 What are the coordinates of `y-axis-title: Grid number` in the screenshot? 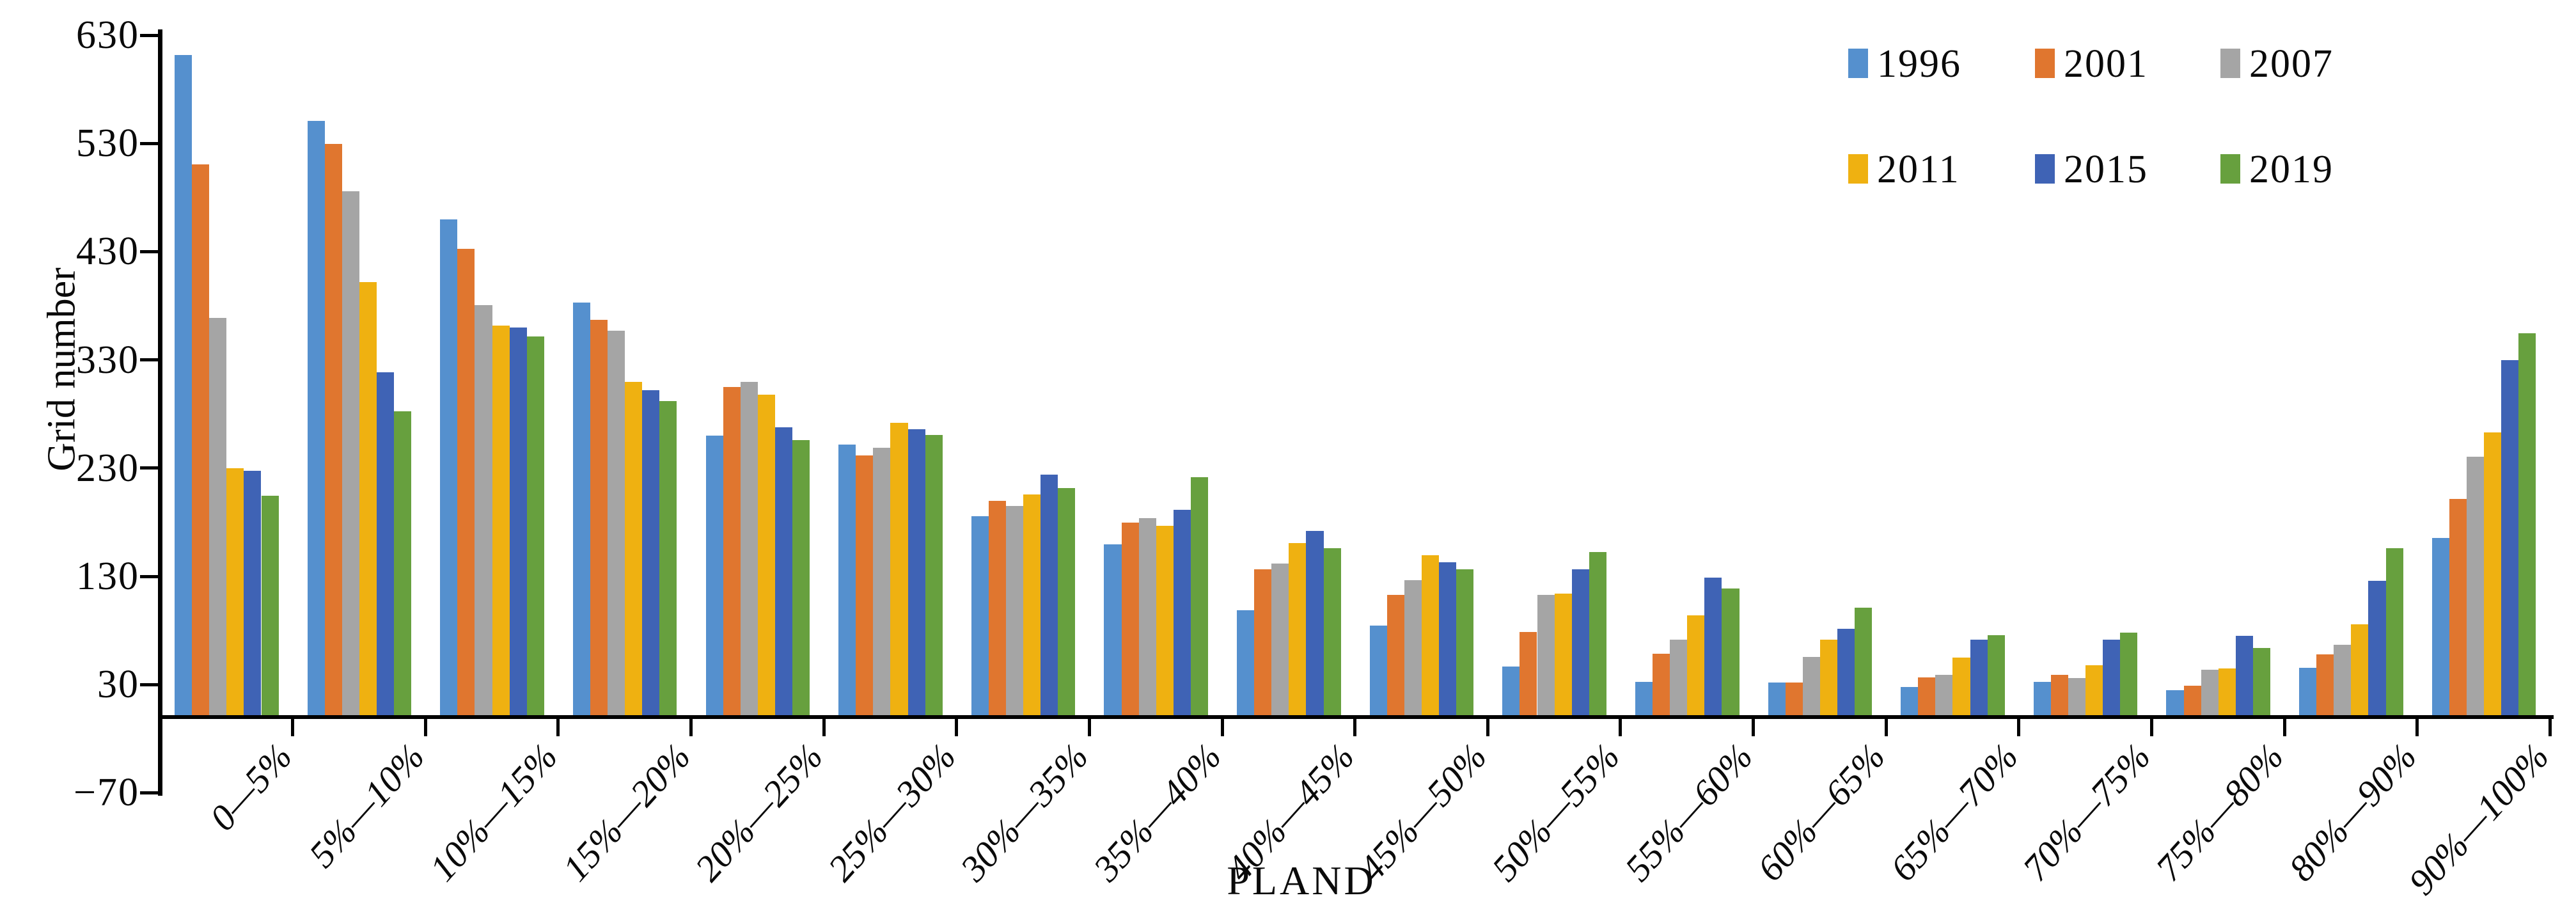 It's located at (62, 369).